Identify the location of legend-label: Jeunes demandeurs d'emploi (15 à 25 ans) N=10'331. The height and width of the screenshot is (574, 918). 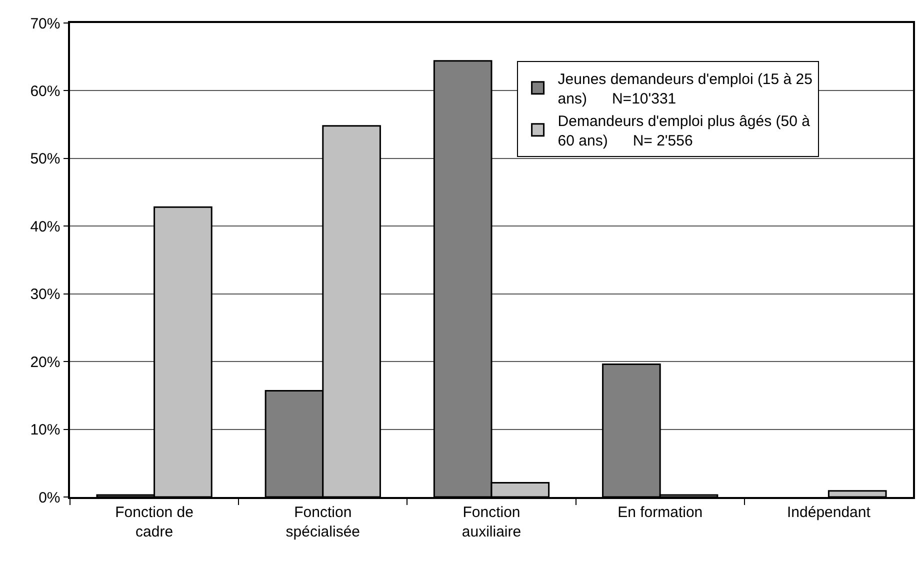
(685, 89).